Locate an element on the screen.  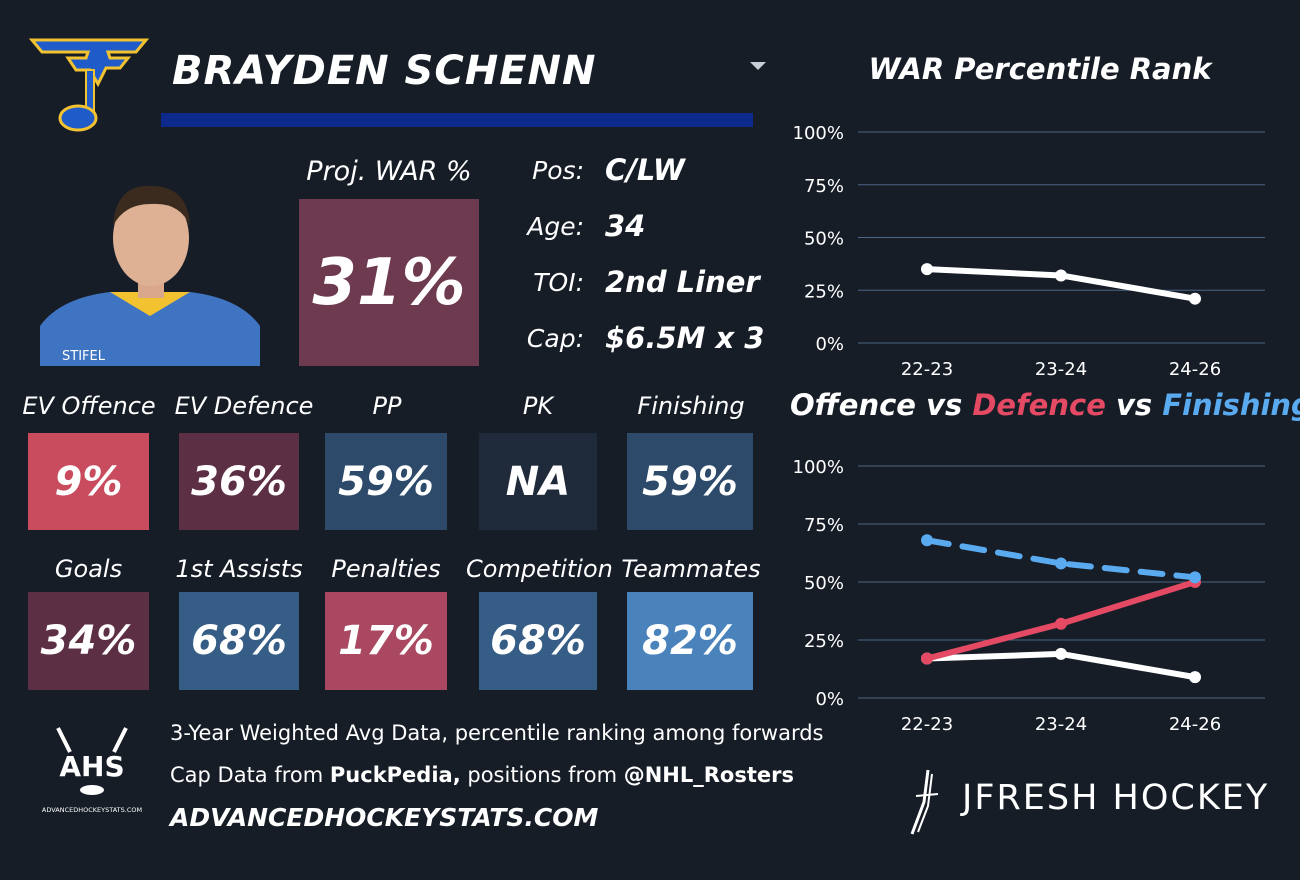
stat-label-penalties: Penalties is located at coordinates (386, 569).